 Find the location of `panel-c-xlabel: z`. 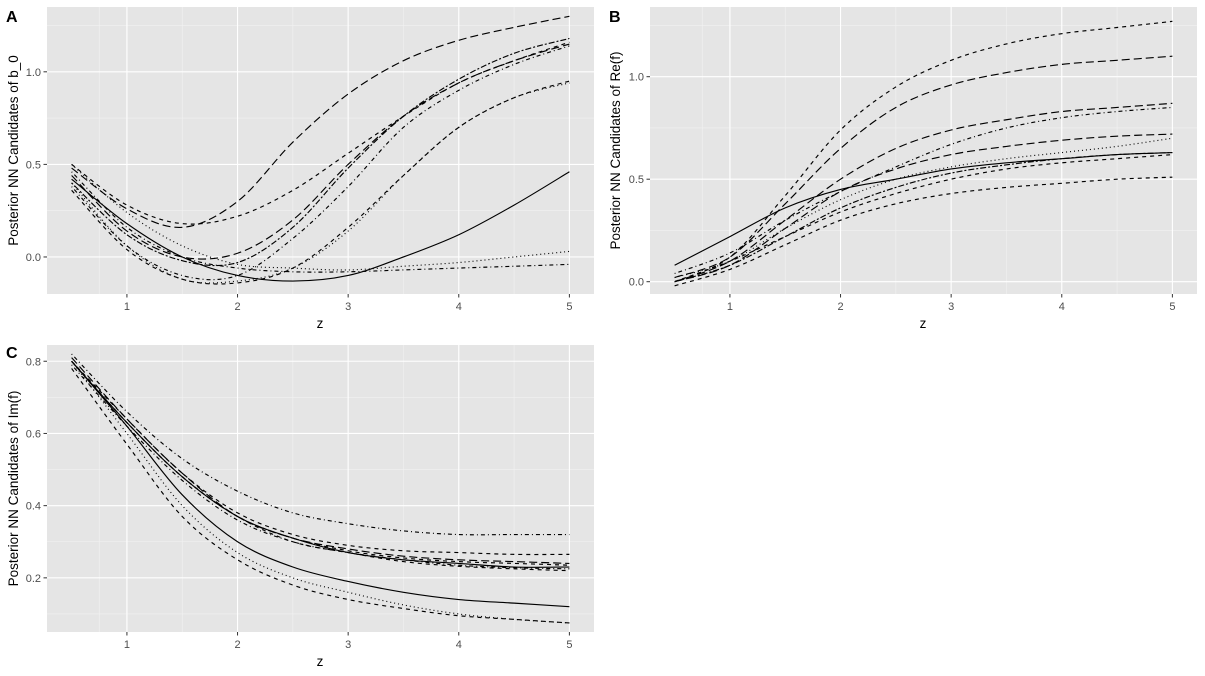

panel-c-xlabel: z is located at coordinates (320, 661).